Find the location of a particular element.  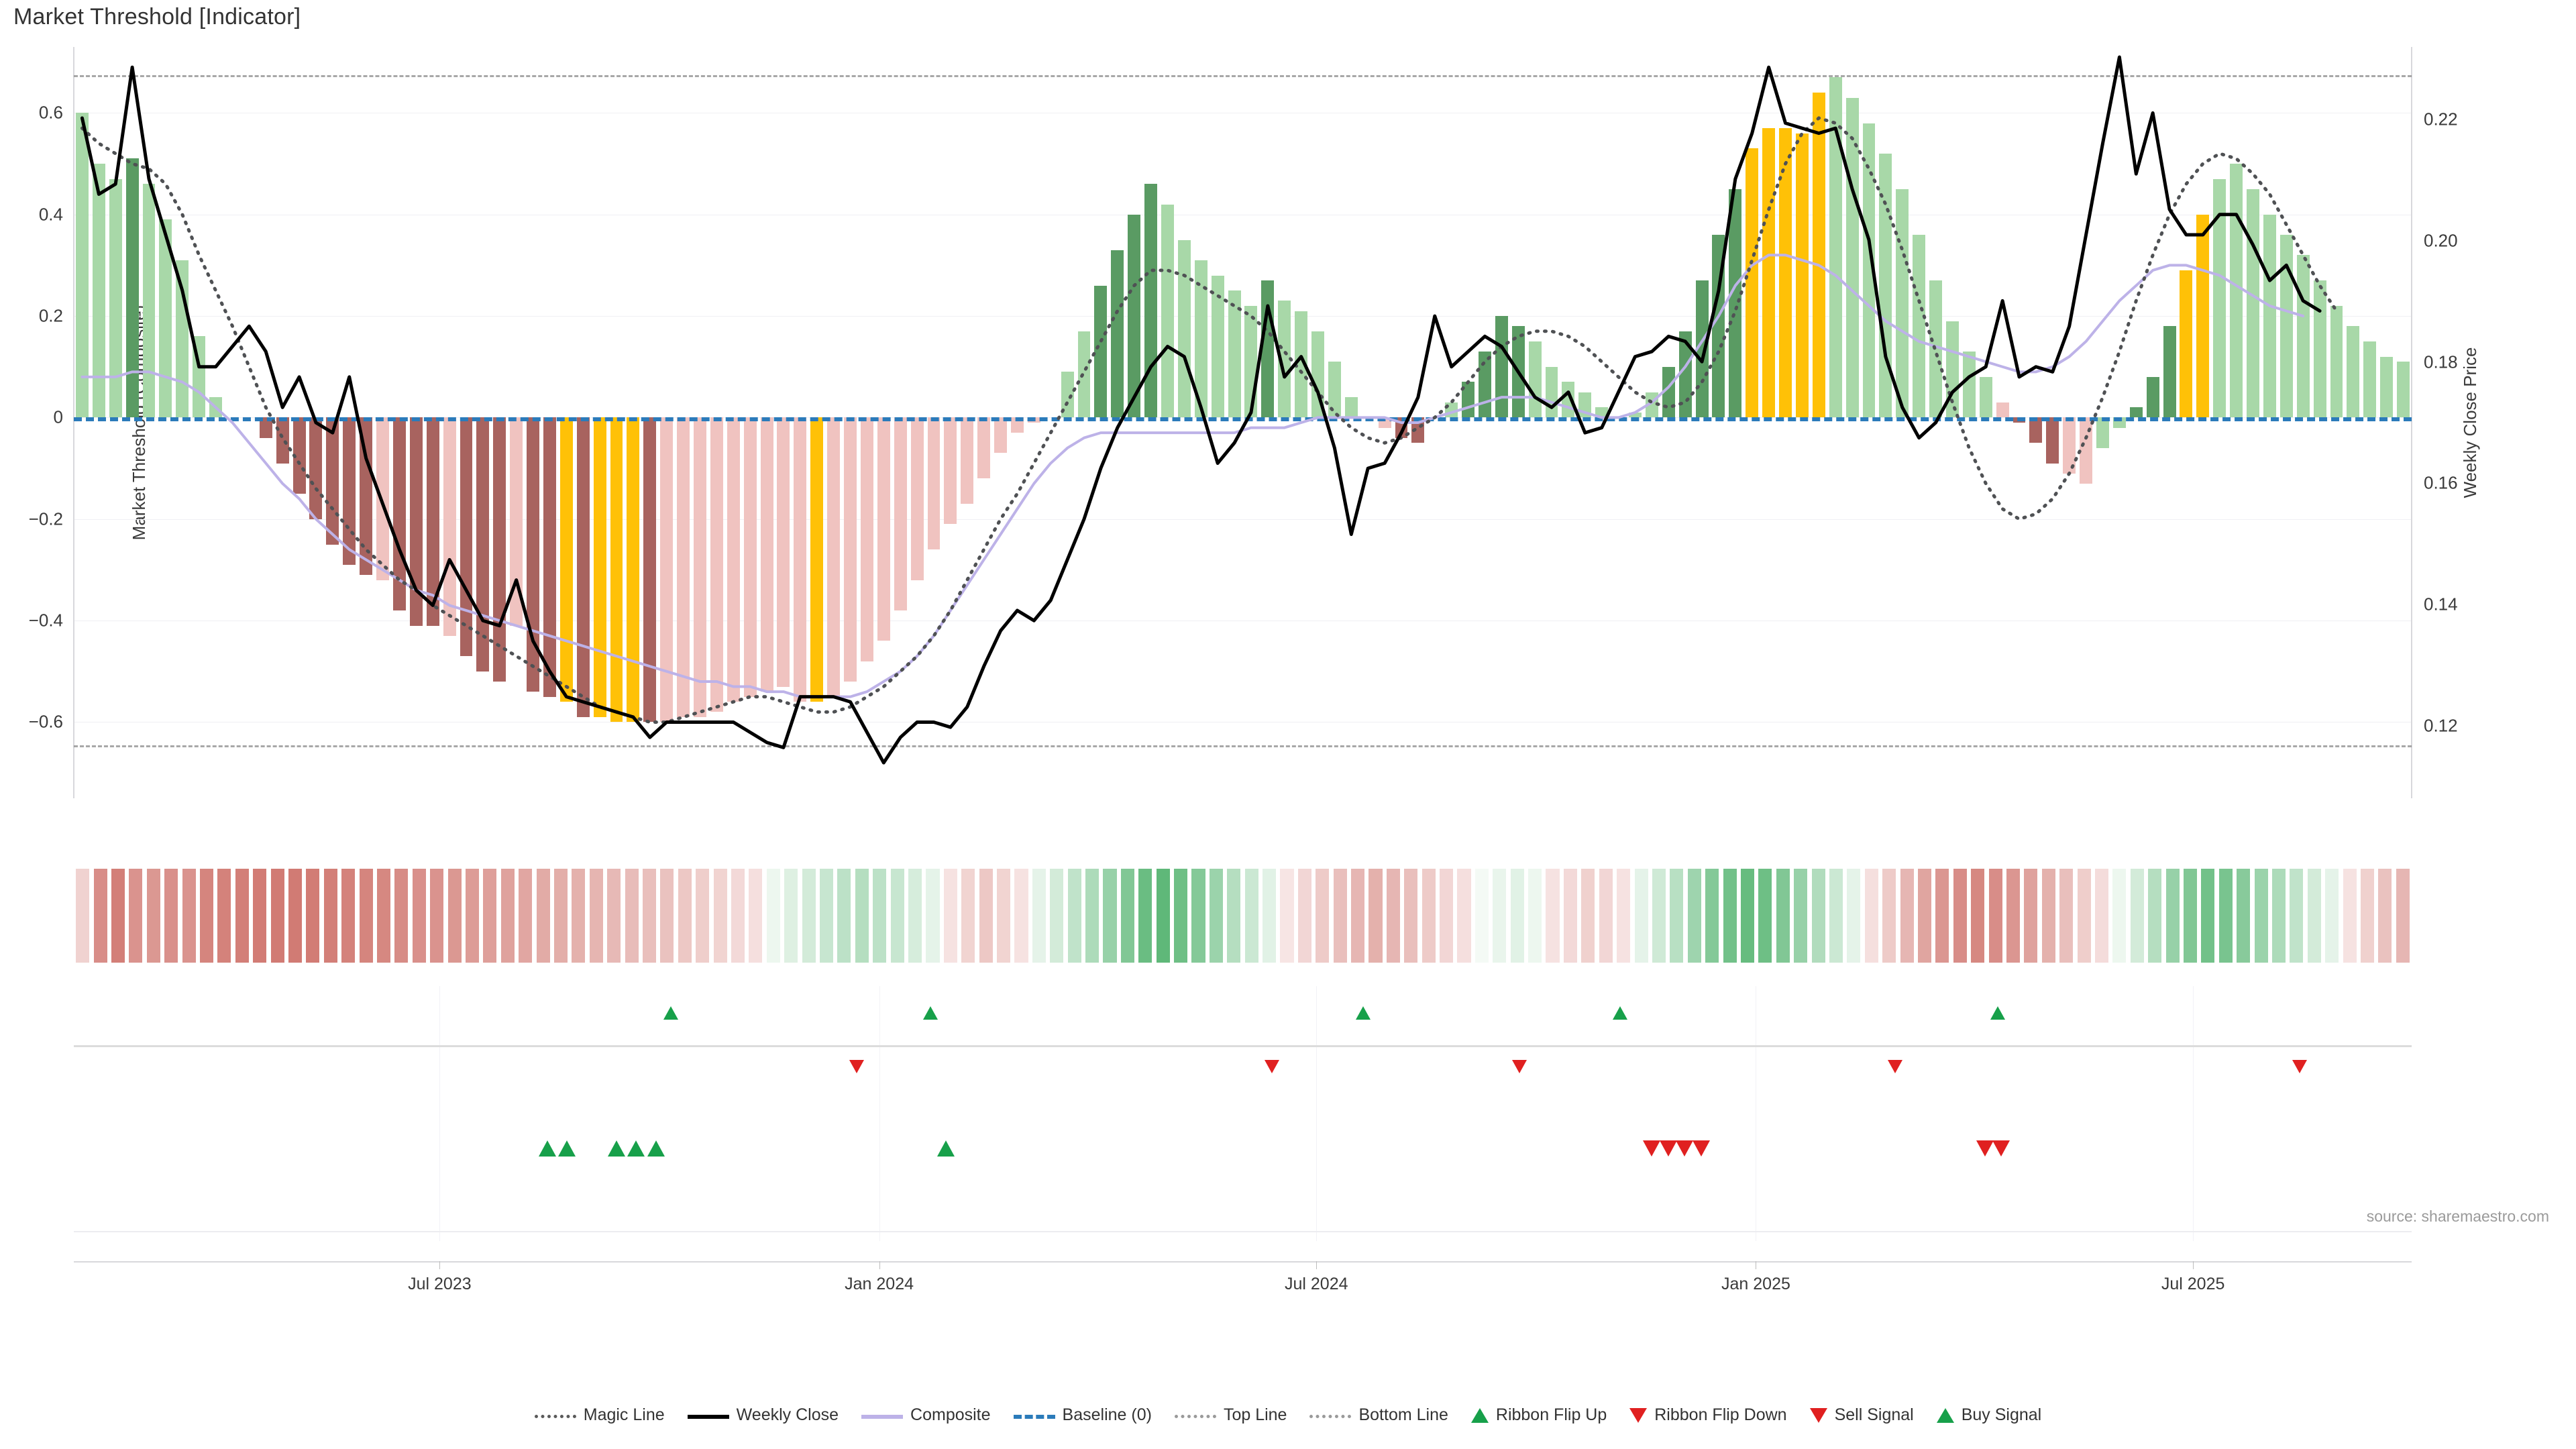

legend-swatch-solidline is located at coordinates (882, 1416).